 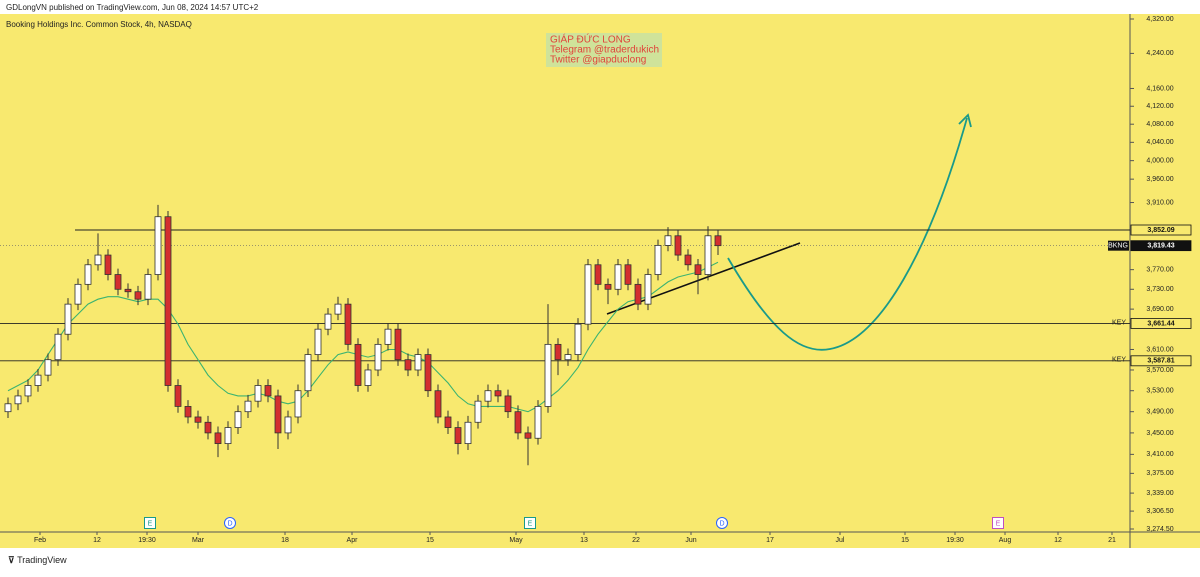 What do you see at coordinates (598, 60) in the screenshot?
I see `watermark-line: Twitter @giapduclong` at bounding box center [598, 60].